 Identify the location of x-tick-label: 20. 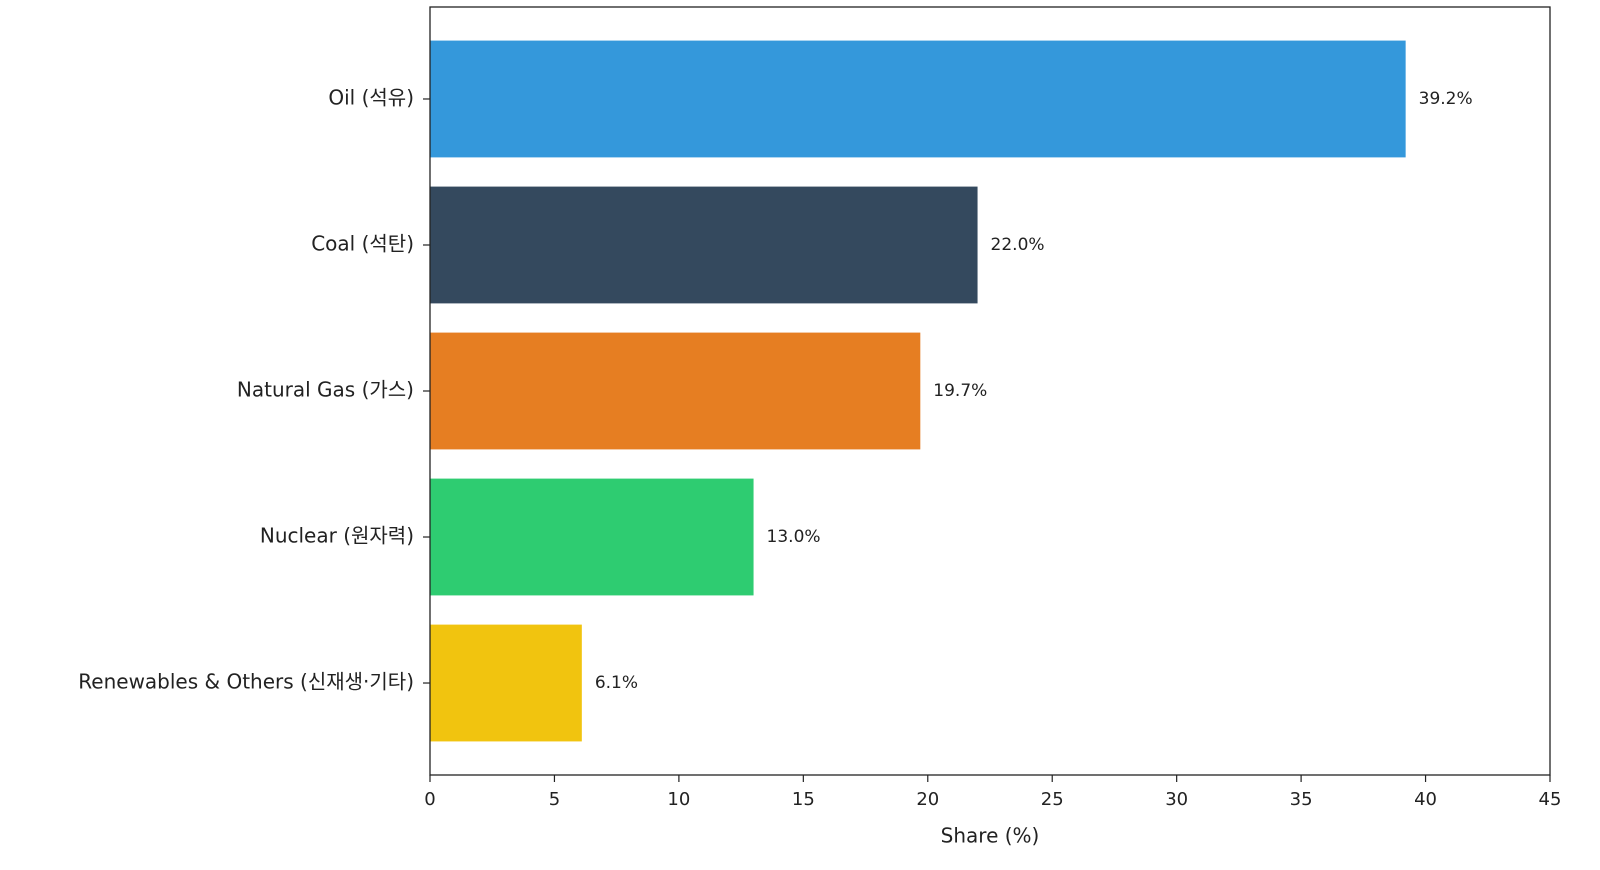
(927, 799).